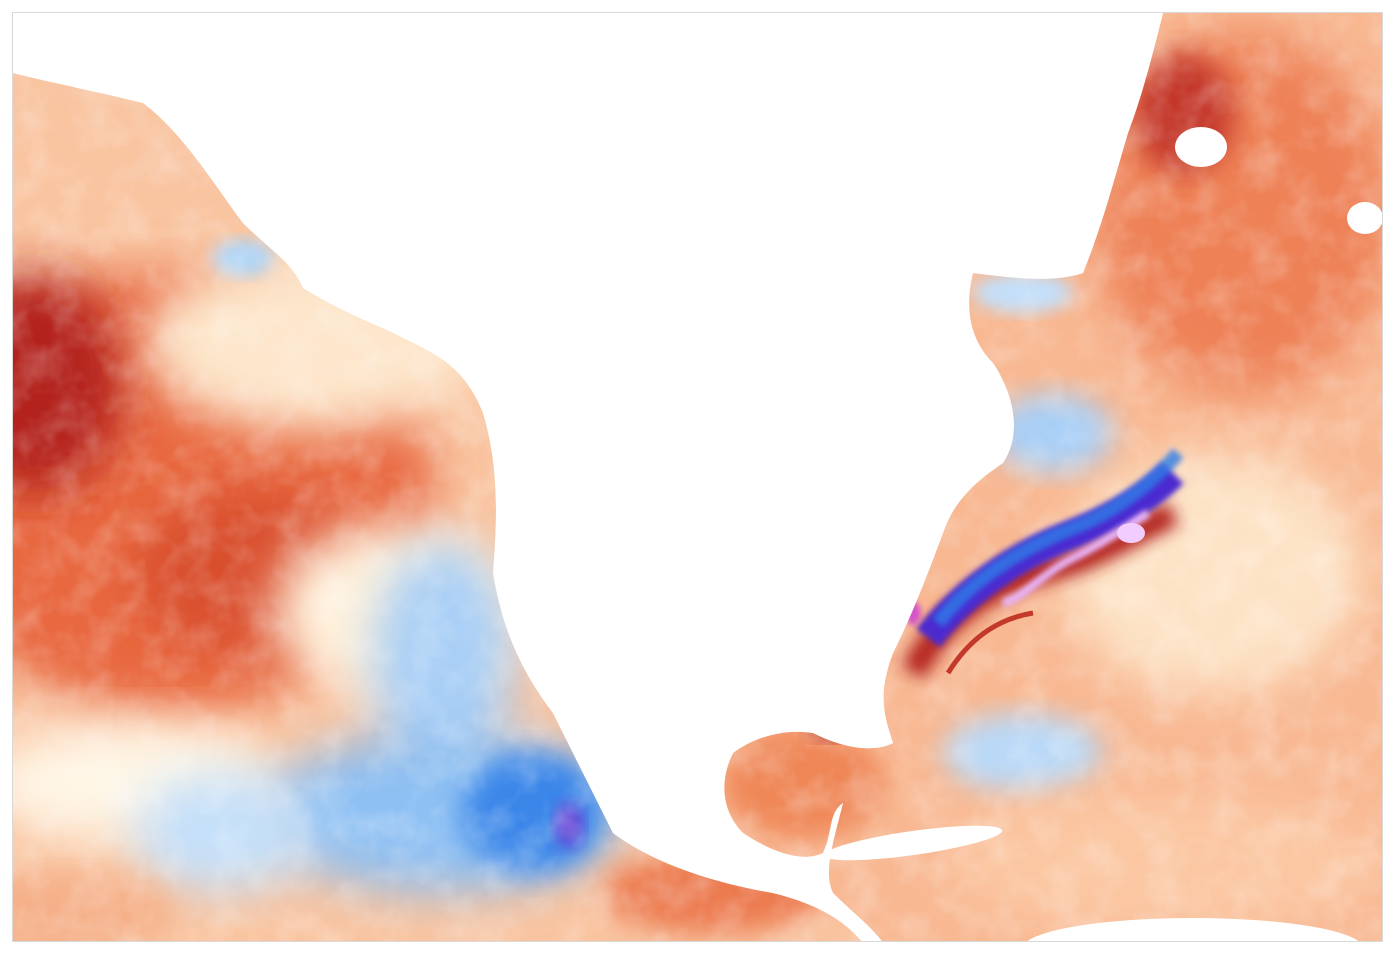 The height and width of the screenshot is (954, 1395). What do you see at coordinates (1193, 929) in the screenshot?
I see `south-america-landmass` at bounding box center [1193, 929].